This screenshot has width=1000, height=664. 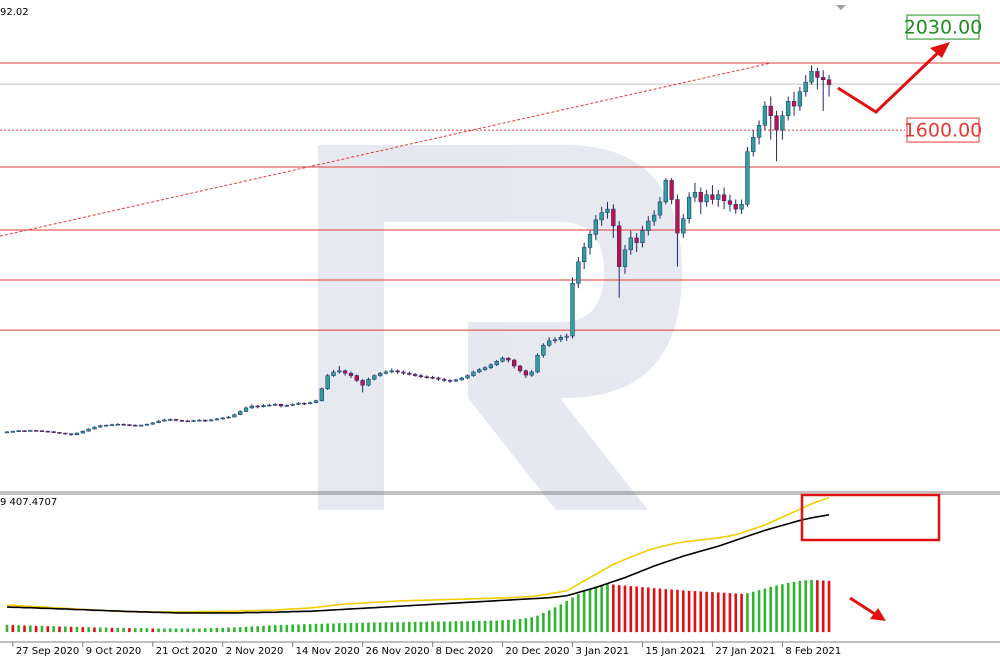 What do you see at coordinates (943, 131) in the screenshot?
I see `annotation-label: 1600.00` at bounding box center [943, 131].